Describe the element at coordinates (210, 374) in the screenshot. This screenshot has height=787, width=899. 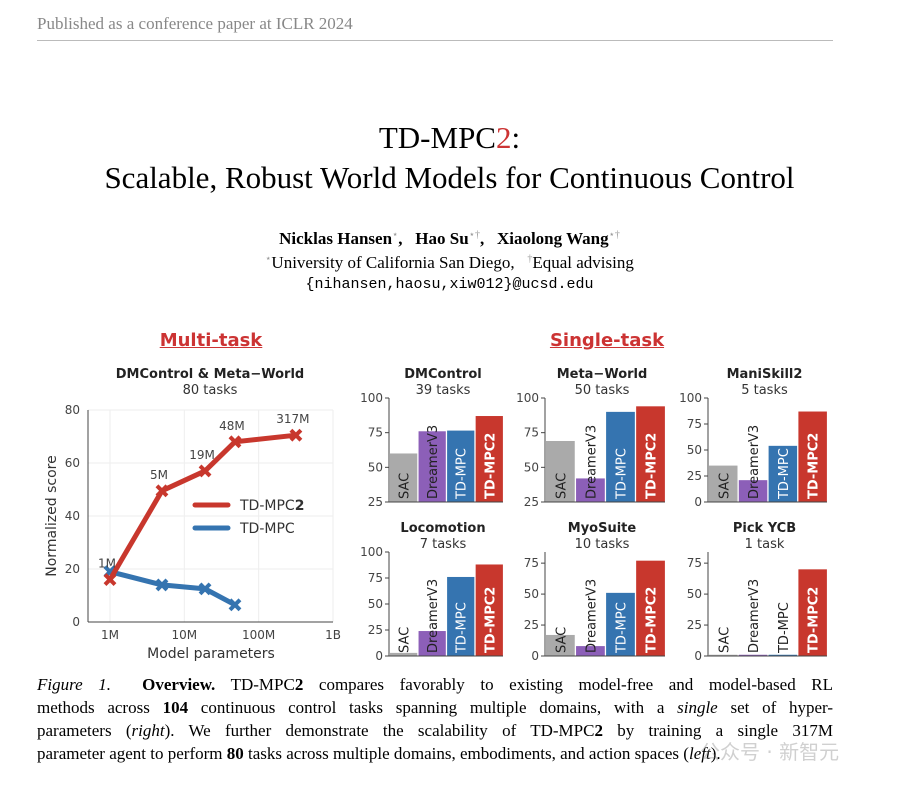
I see `chart-title: DMControl & Meta−World` at that location.